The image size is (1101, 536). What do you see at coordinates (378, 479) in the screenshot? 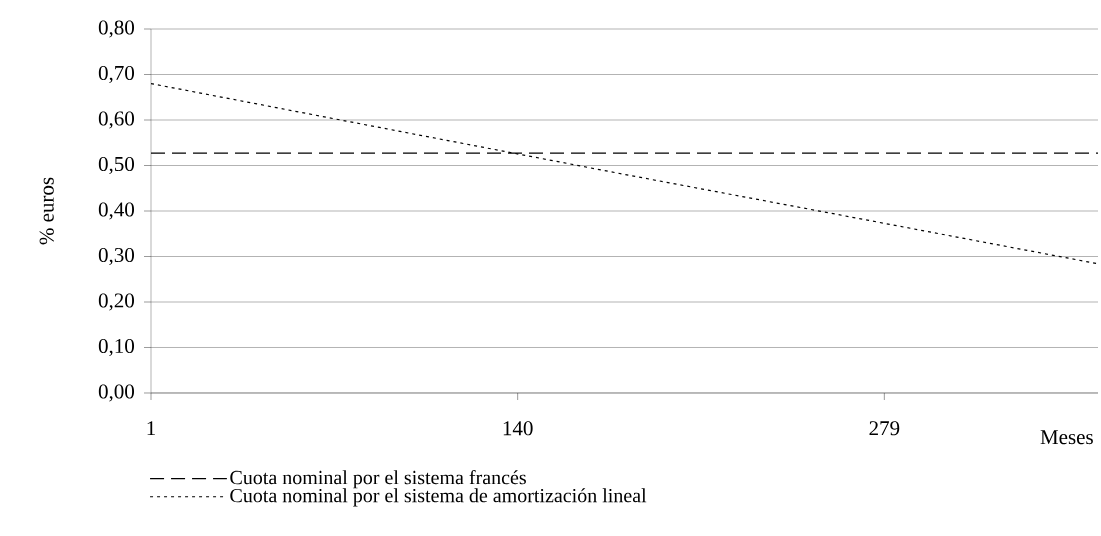
I see `legend-label: Cuota nominal por el sistema francés` at bounding box center [378, 479].